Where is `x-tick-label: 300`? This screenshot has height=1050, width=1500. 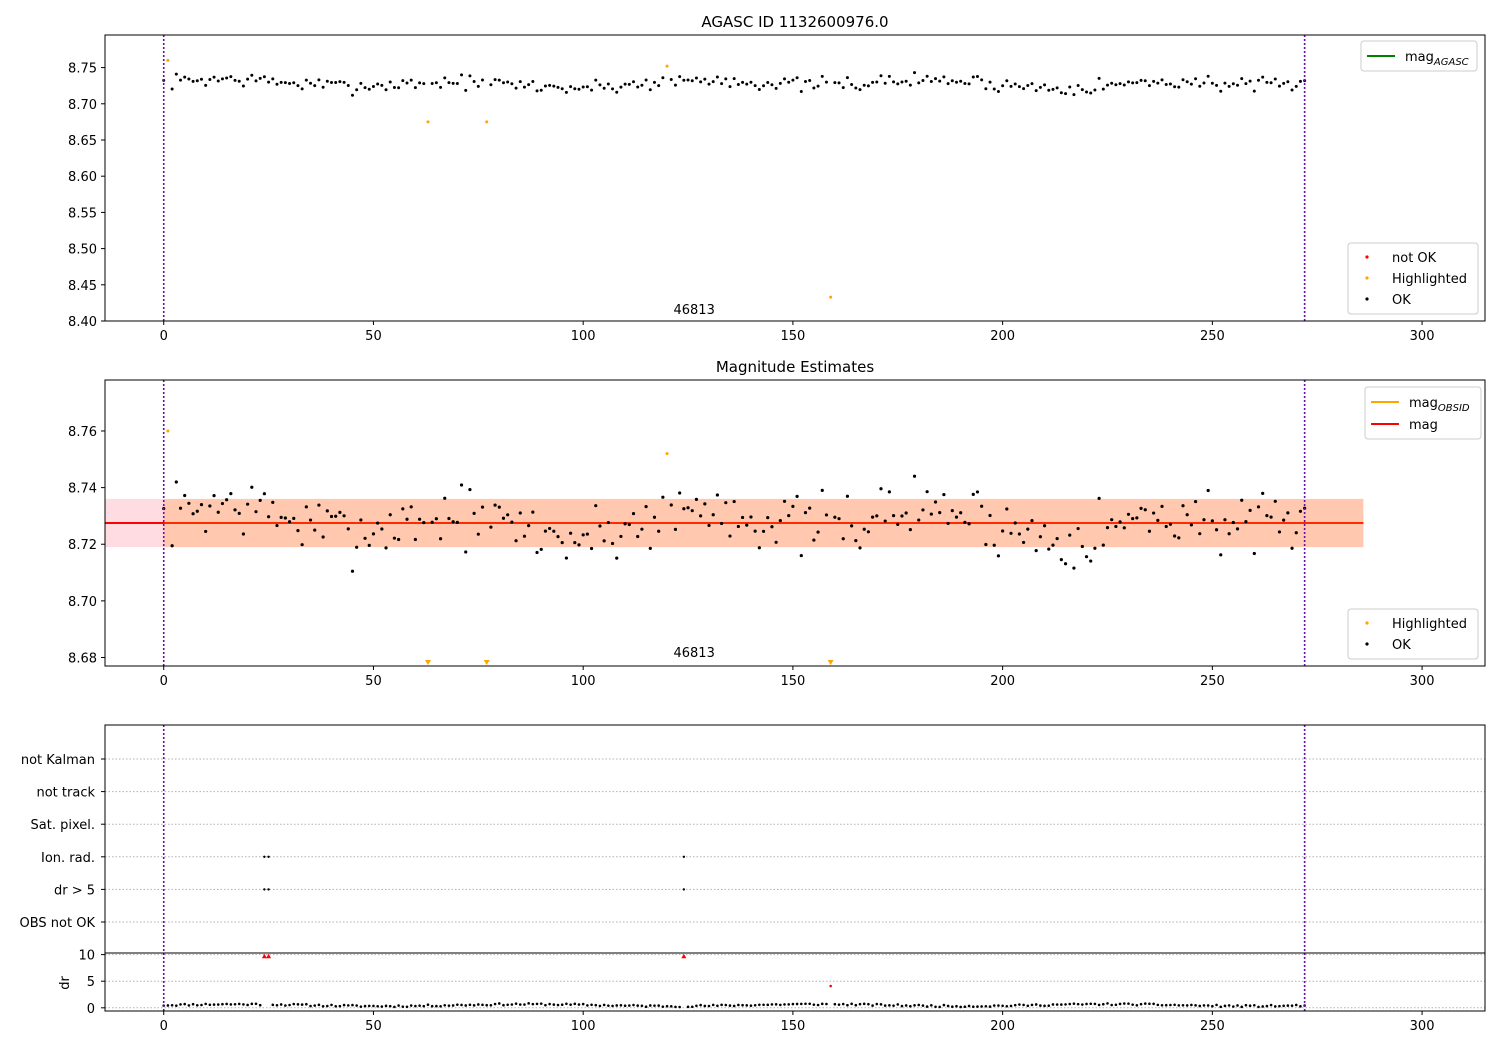
x-tick-label: 300 is located at coordinates (1422, 681).